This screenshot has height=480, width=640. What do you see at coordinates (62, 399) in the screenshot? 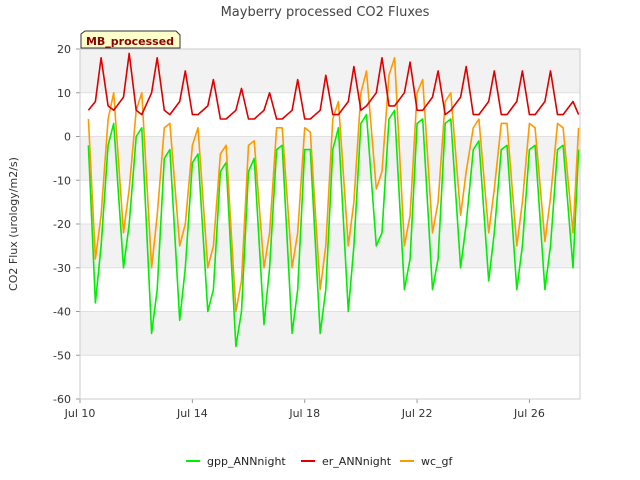
I see `y-tick-label: -60` at bounding box center [62, 399].